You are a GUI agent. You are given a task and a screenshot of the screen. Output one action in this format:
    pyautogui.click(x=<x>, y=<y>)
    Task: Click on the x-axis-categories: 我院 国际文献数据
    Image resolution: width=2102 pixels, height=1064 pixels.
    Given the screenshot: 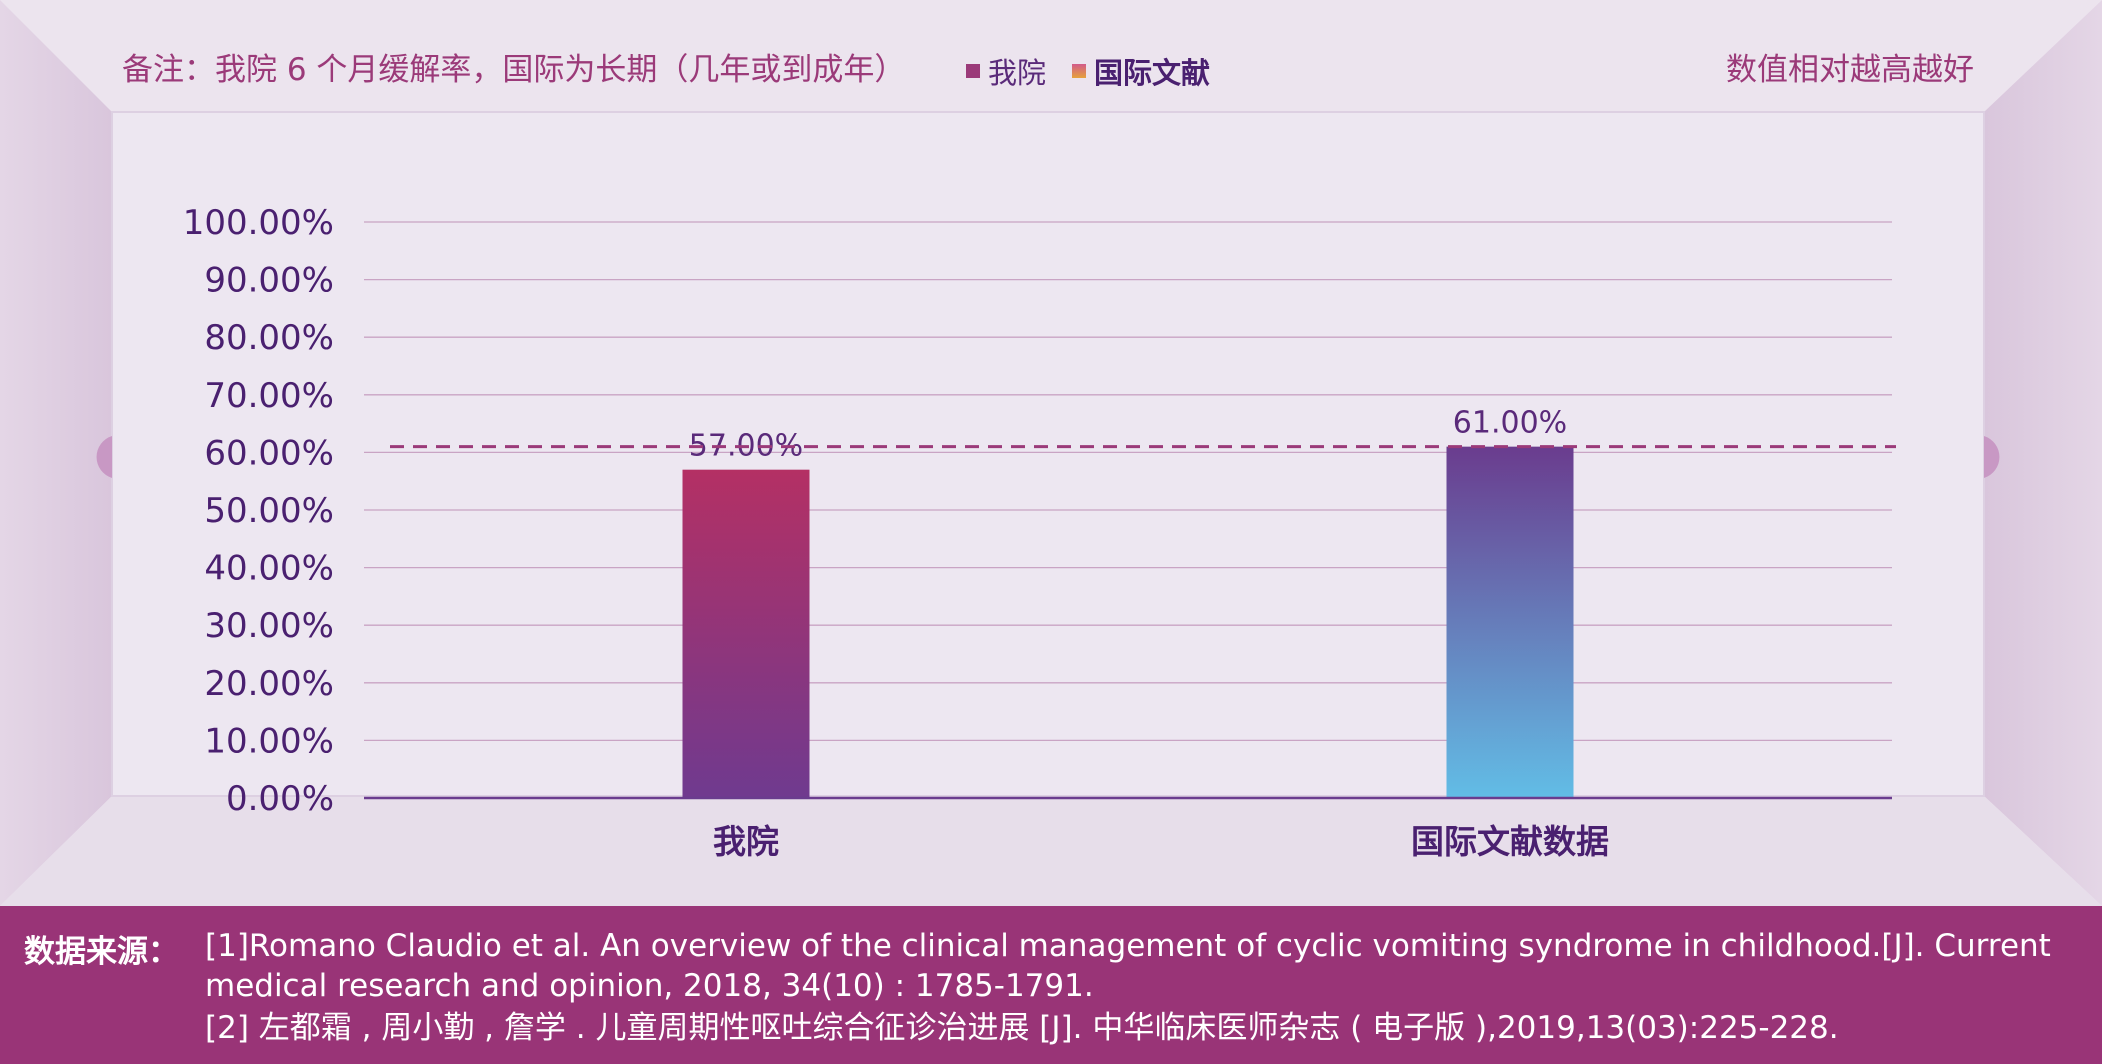 What is the action you would take?
    pyautogui.click(x=1161, y=841)
    